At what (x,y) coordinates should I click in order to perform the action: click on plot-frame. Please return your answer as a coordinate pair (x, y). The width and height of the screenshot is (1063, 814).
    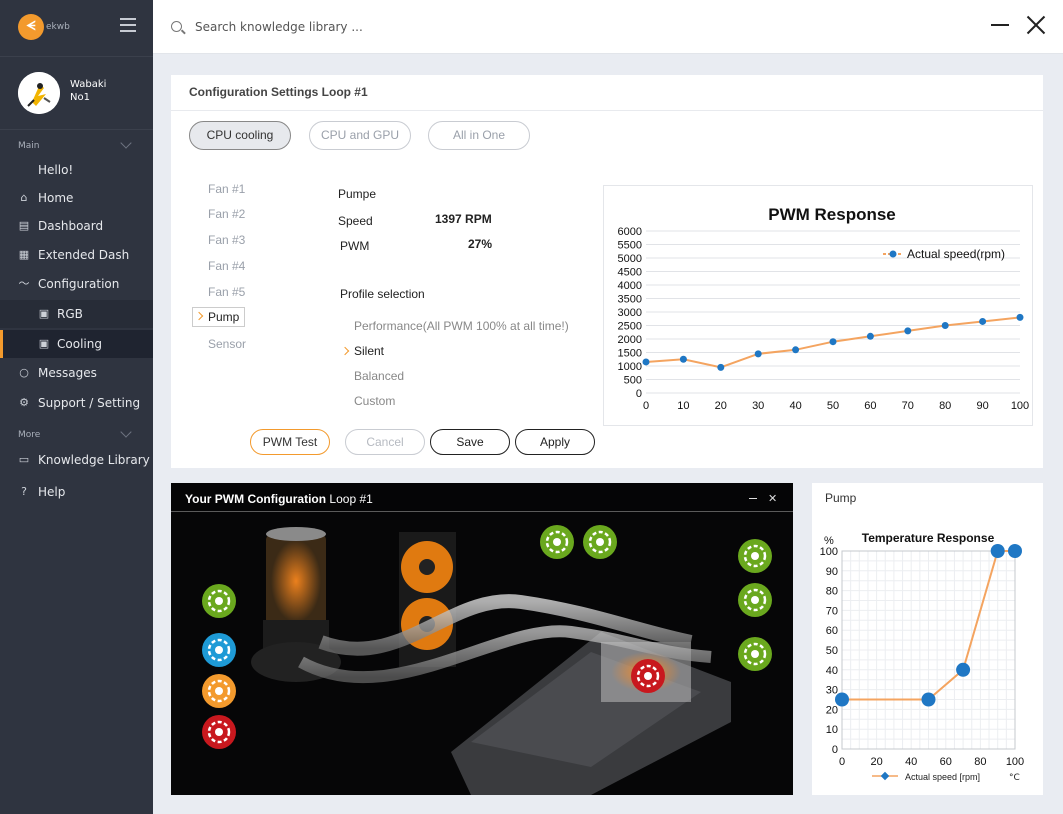
    Looking at the image, I should click on (928, 650).